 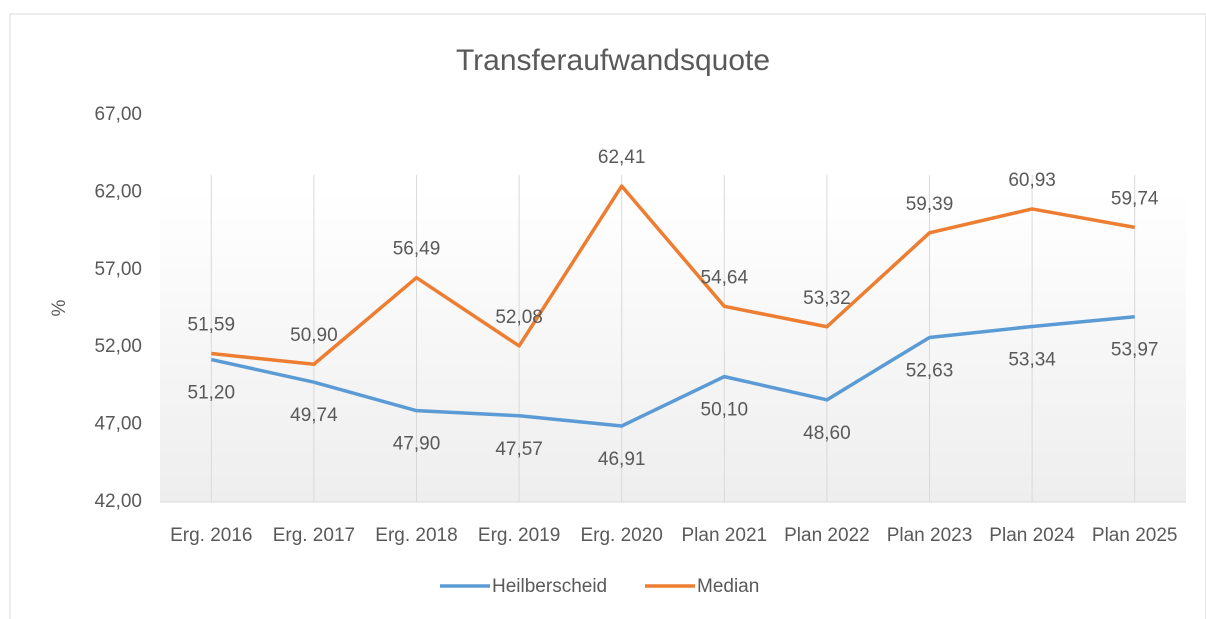 What do you see at coordinates (672, 371) in the screenshot?
I see `series-line` at bounding box center [672, 371].